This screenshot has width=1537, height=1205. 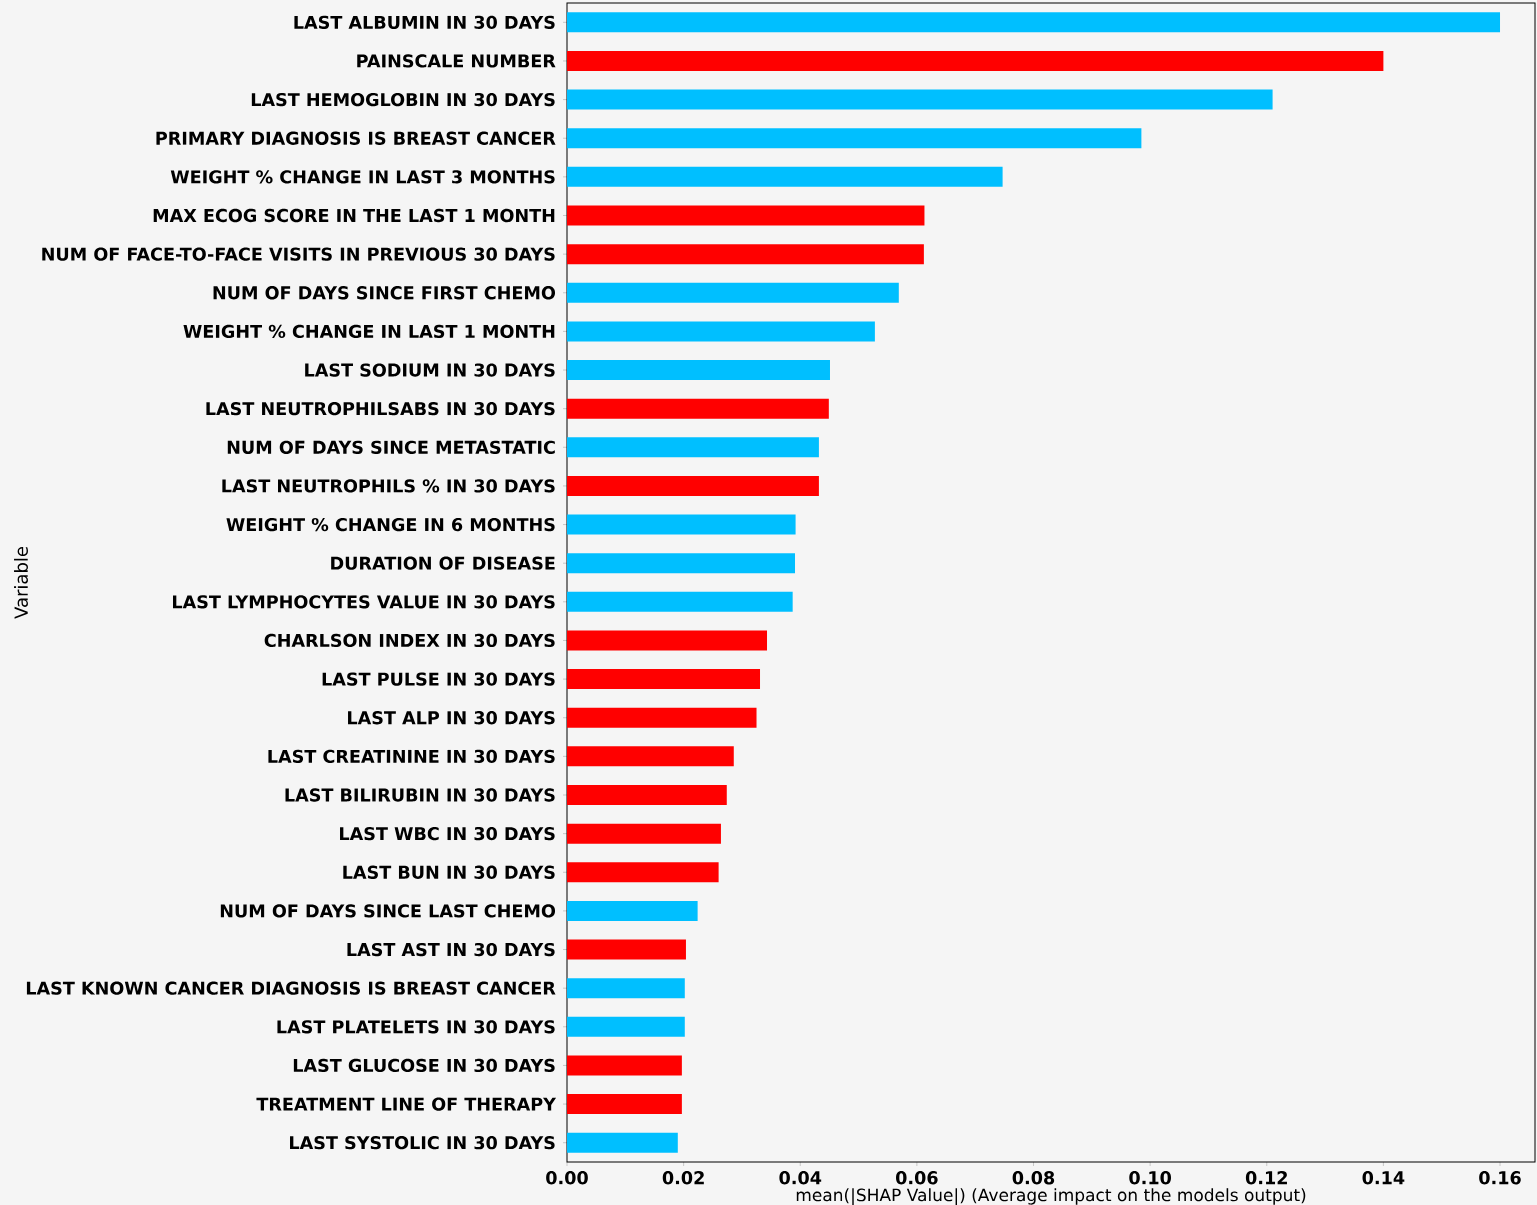 I want to click on y-tick-label: NUM OF DAYS SINCE METASTATIC, so click(x=391, y=447).